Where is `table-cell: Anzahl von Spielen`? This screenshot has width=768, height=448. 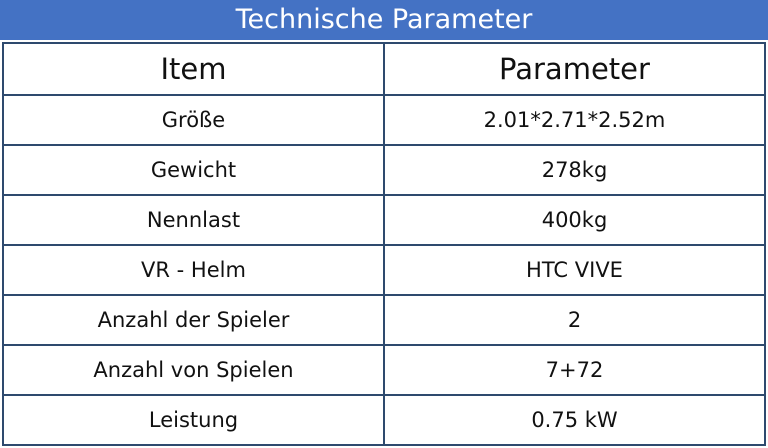 table-cell: Anzahl von Spielen is located at coordinates (193, 370).